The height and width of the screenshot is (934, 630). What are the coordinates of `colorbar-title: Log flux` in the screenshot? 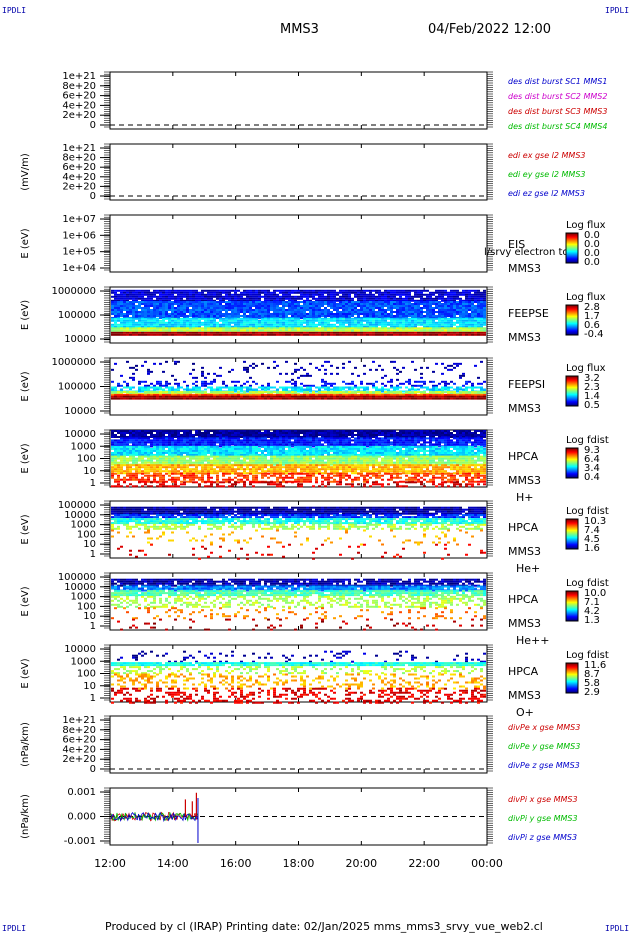 It's located at (586, 297).